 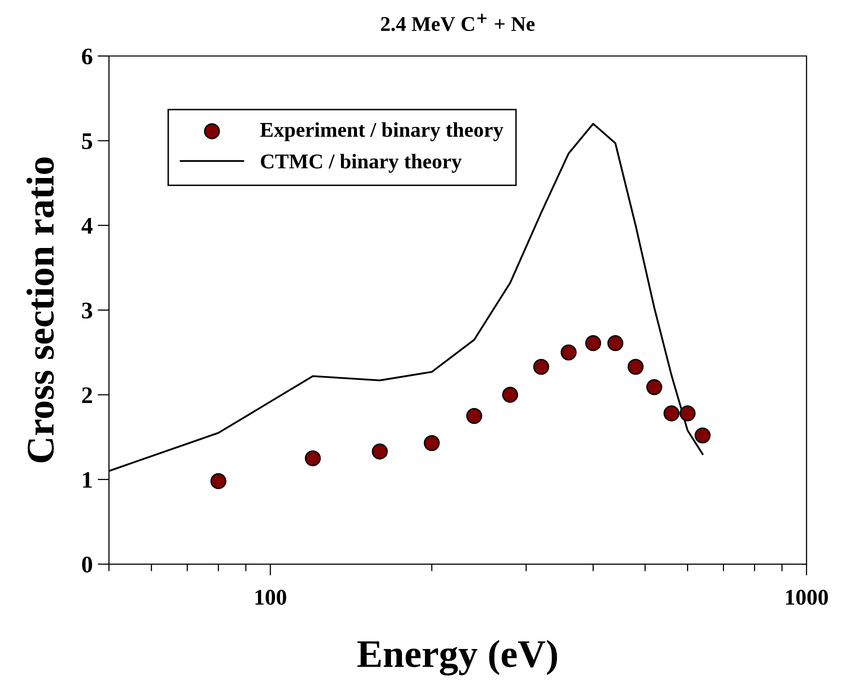 I want to click on y-tick-label: 2, so click(x=87, y=395).